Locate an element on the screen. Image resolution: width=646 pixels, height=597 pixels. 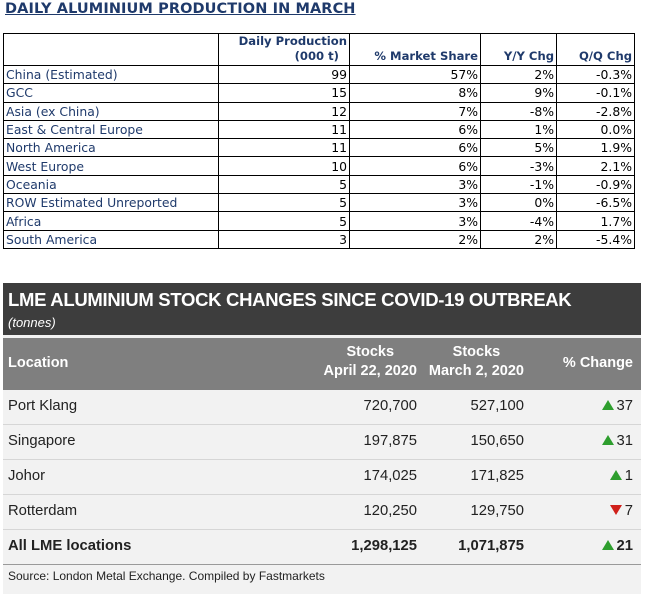
col-location: Location is located at coordinates (38, 363).